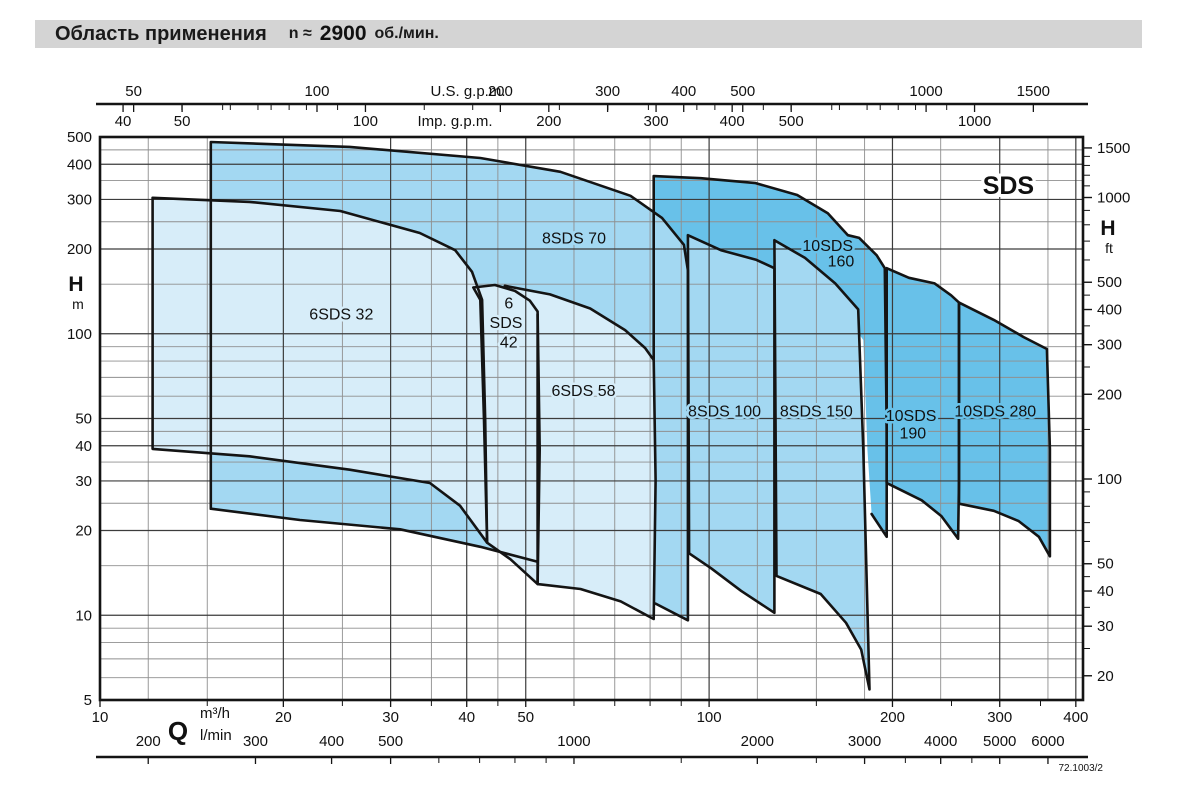 Image resolution: width=1178 pixels, height=796 pixels. What do you see at coordinates (454, 121) in the screenshot?
I see `imp-gpm-axis-title: Imp. g.p.m.` at bounding box center [454, 121].